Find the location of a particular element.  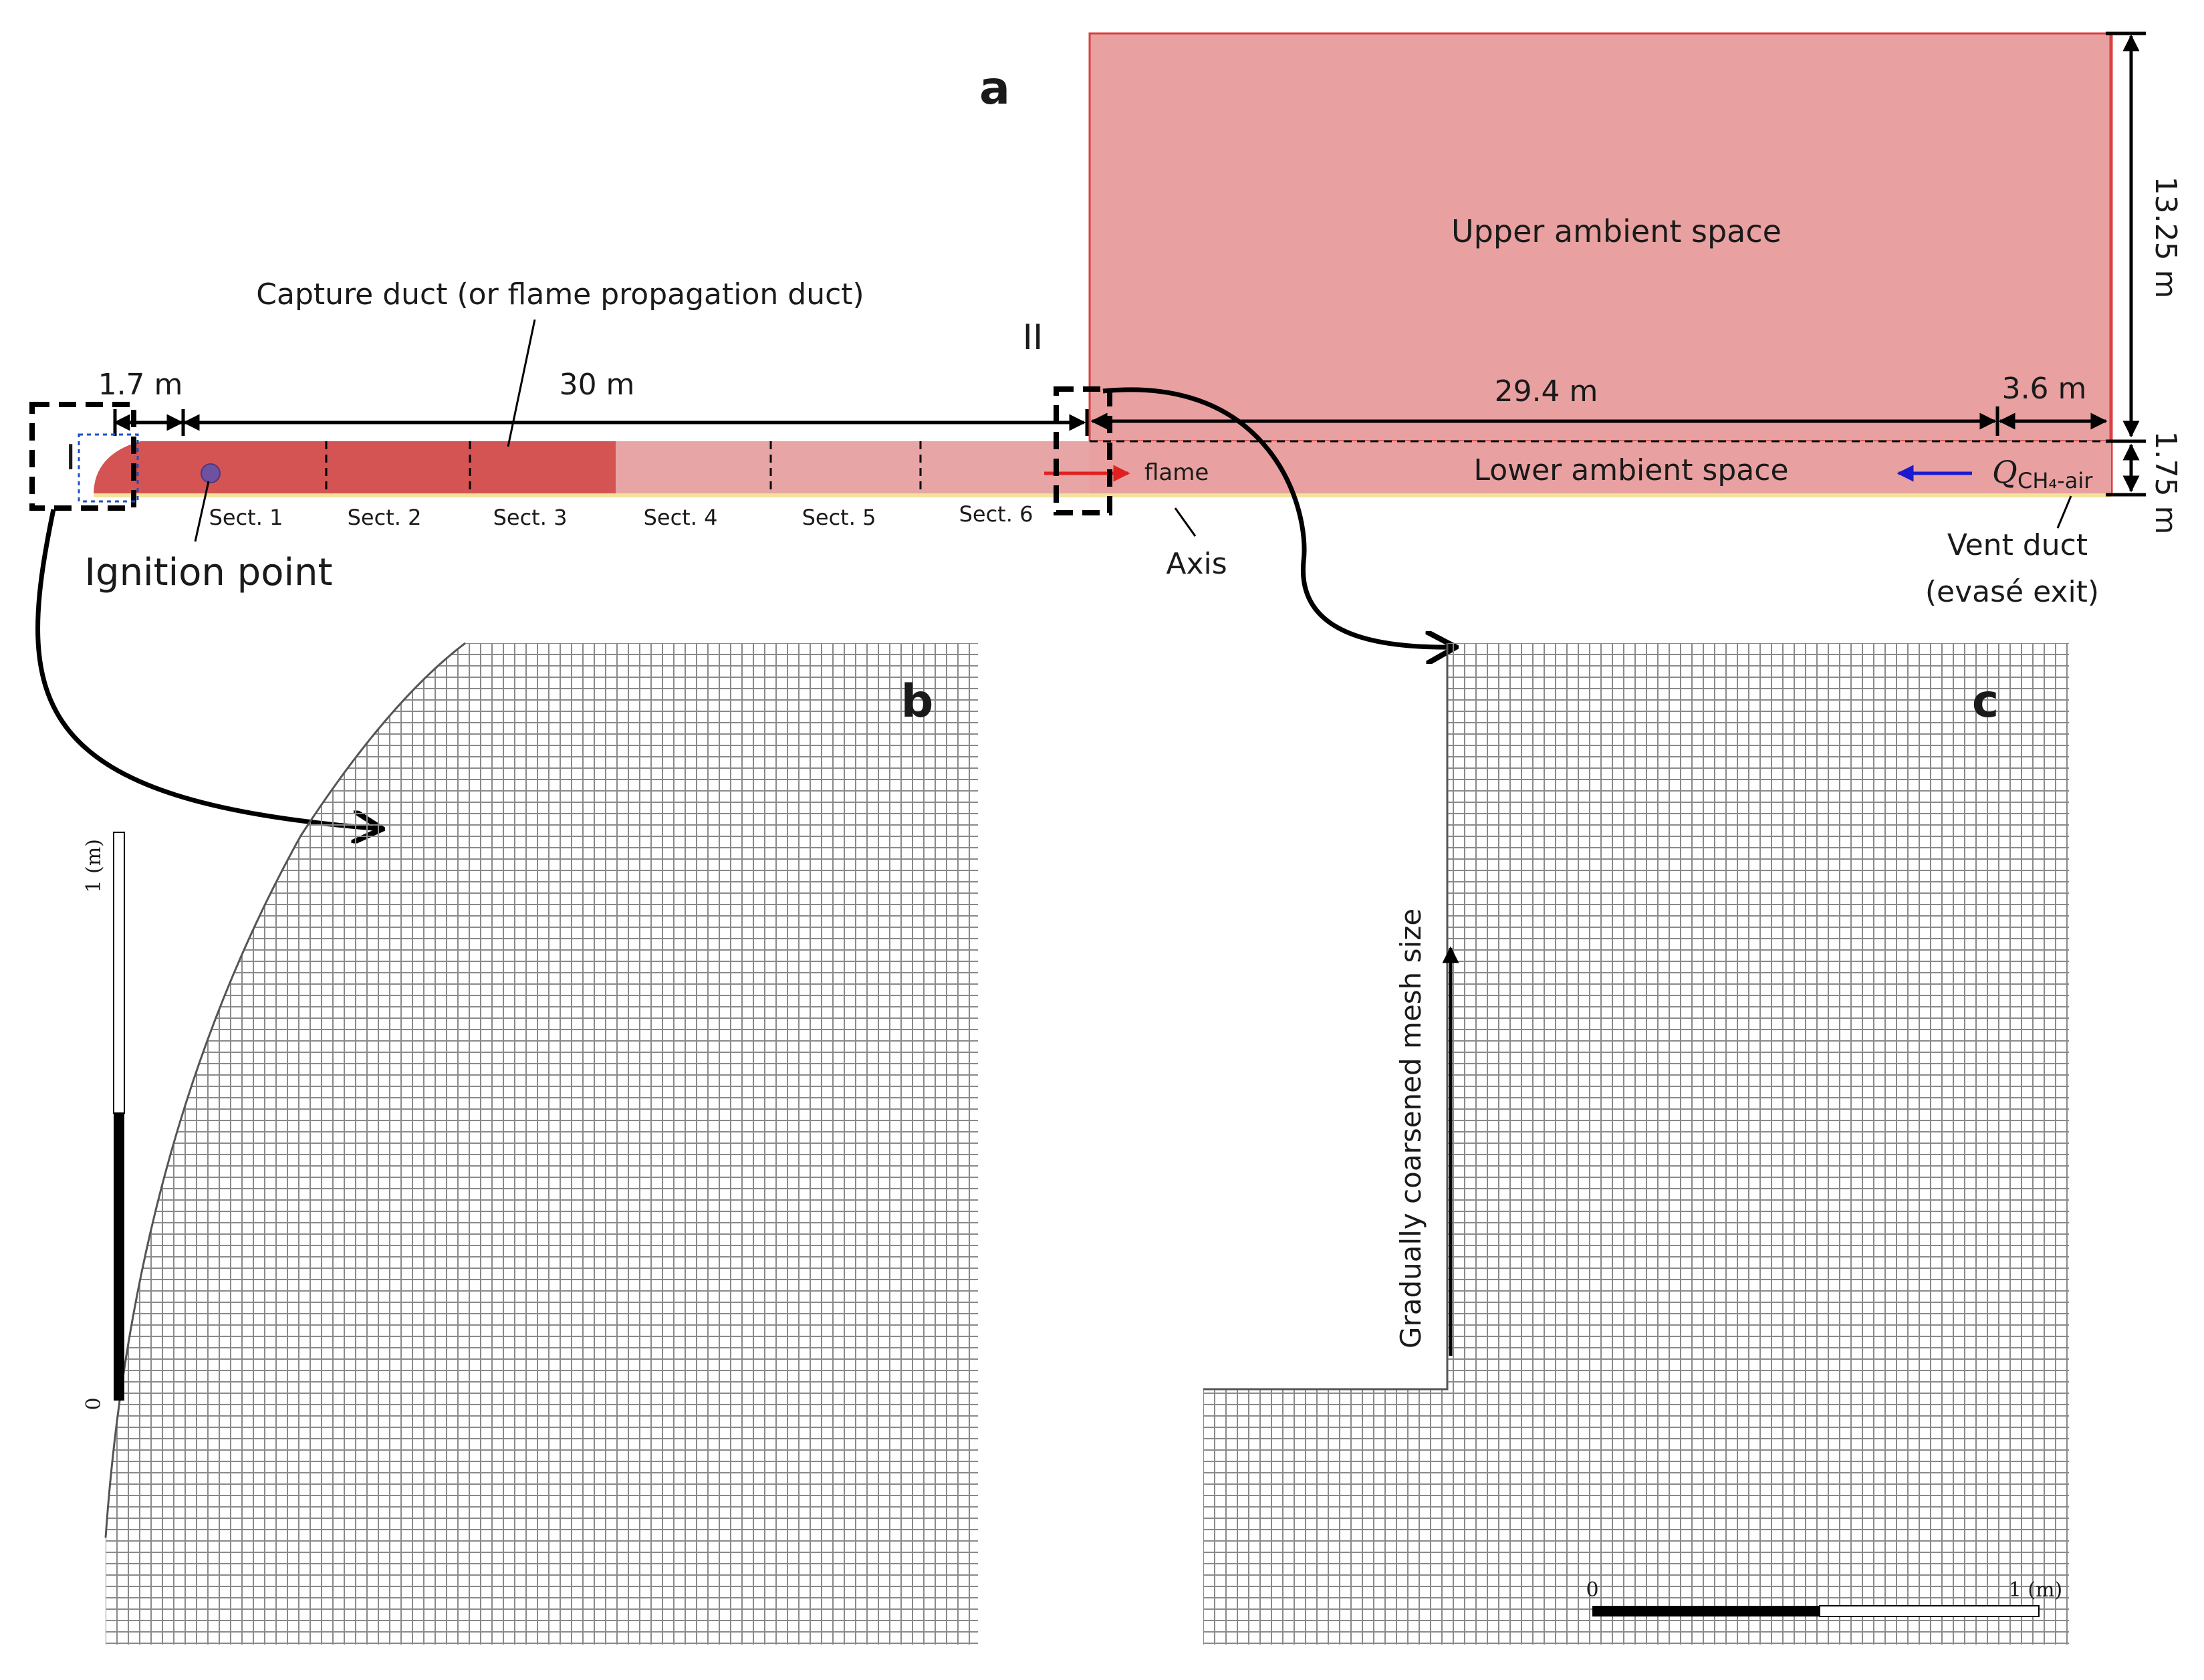

vdim-lower-label: 1.75 m is located at coordinates (2166, 483).